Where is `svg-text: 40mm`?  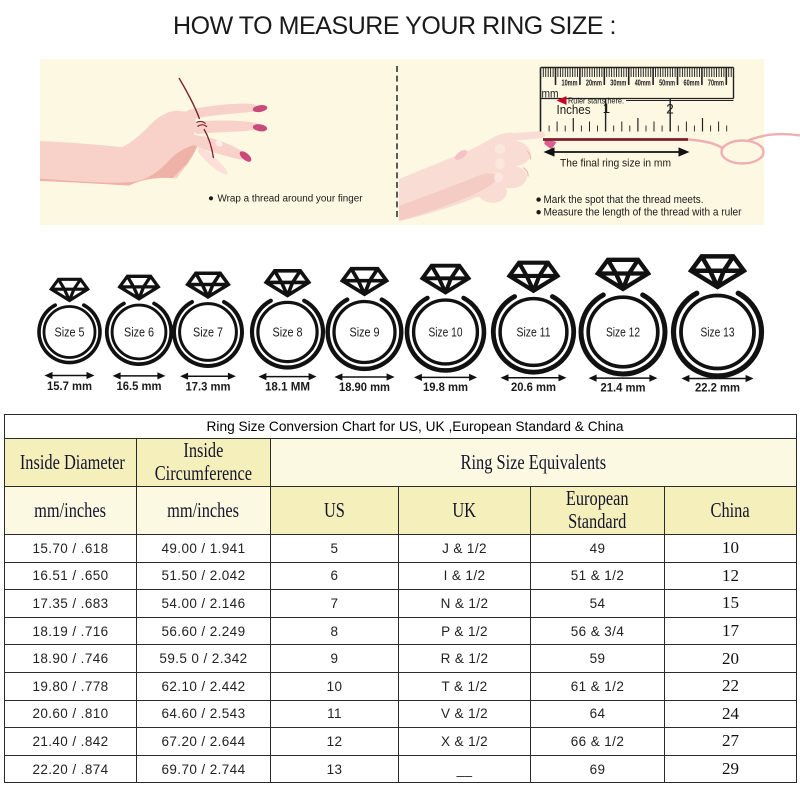 svg-text: 40mm is located at coordinates (643, 83).